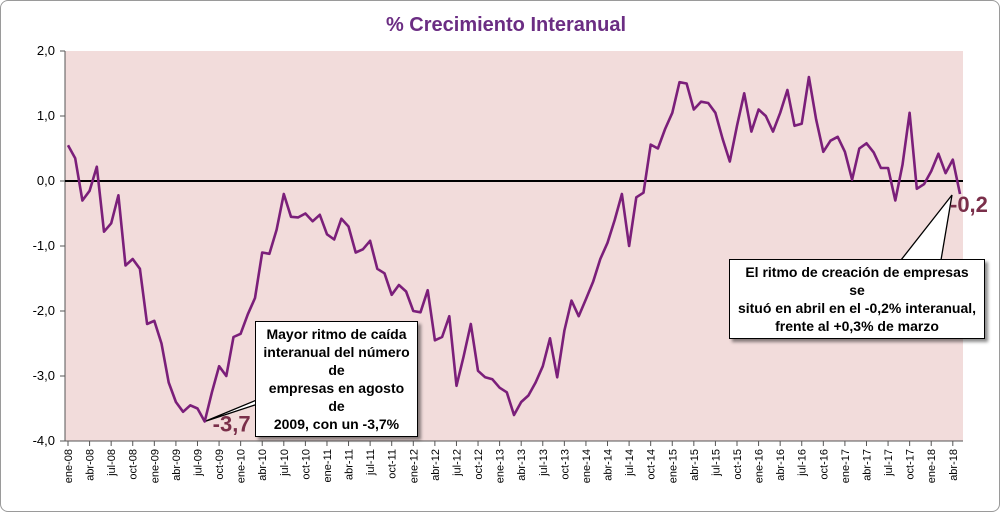 This screenshot has width=1000, height=512. I want to click on x-tick-label: ene-16, so click(760, 466).